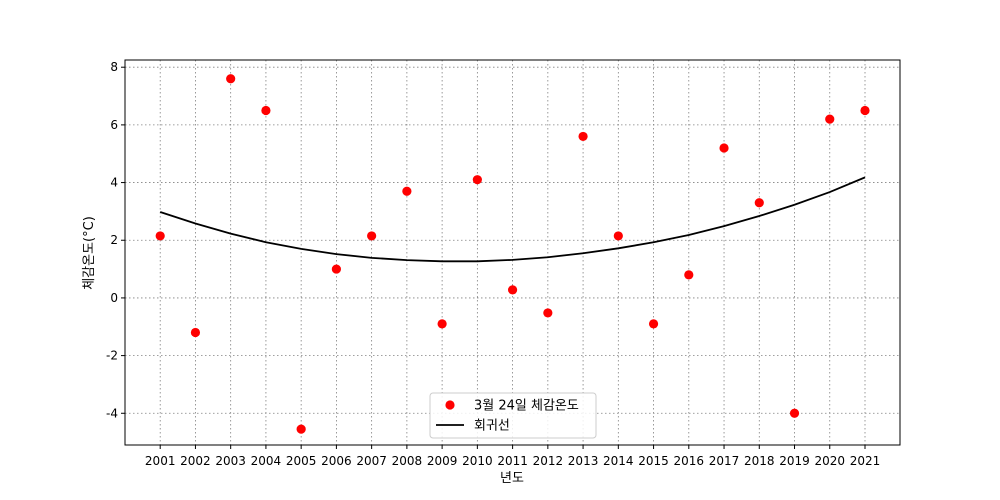 The width and height of the screenshot is (1000, 500). Describe the element at coordinates (865, 461) in the screenshot. I see `x-tick-label: 2021` at that location.